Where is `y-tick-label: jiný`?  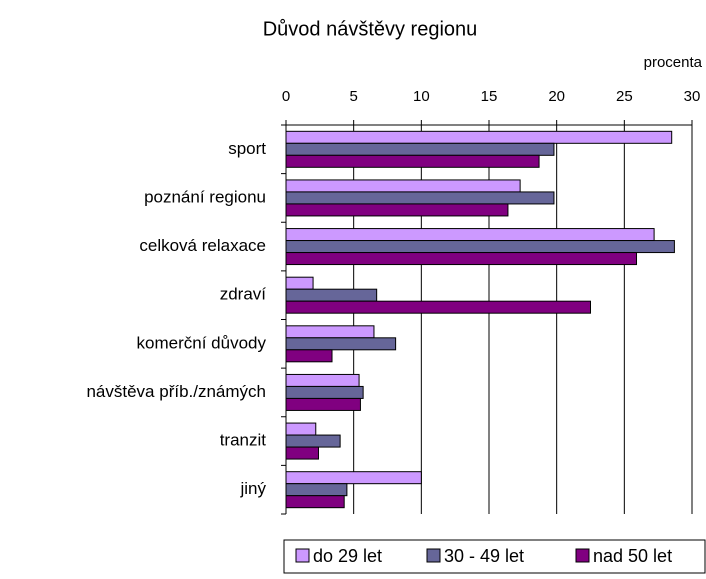
y-tick-label: jiný is located at coordinates (252, 488).